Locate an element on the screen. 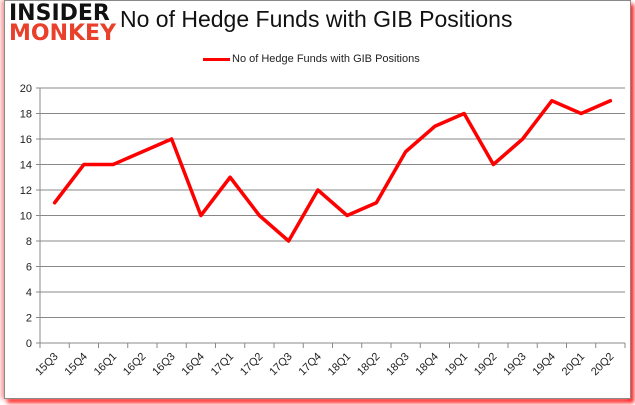 This screenshot has height=405, width=635. x-tick-label: 18Q2 is located at coordinates (369, 365).